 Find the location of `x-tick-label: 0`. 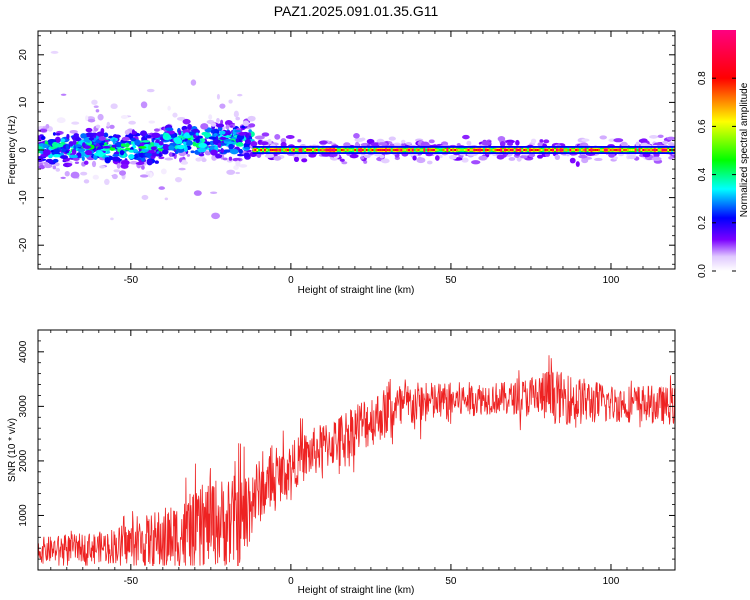

x-tick-label: 0 is located at coordinates (291, 280).